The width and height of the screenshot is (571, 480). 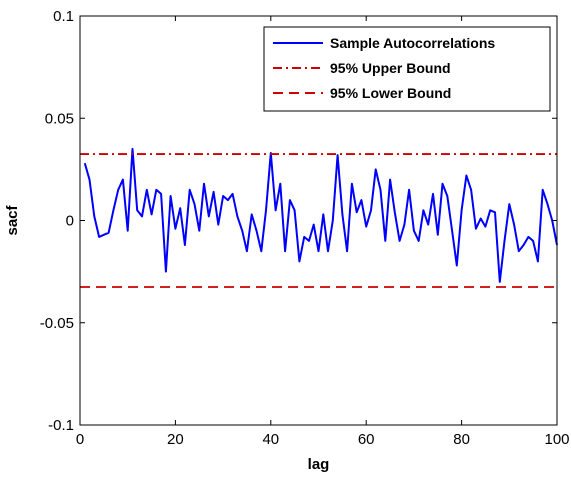 I want to click on y-axis-label: sacf, so click(x=12, y=219).